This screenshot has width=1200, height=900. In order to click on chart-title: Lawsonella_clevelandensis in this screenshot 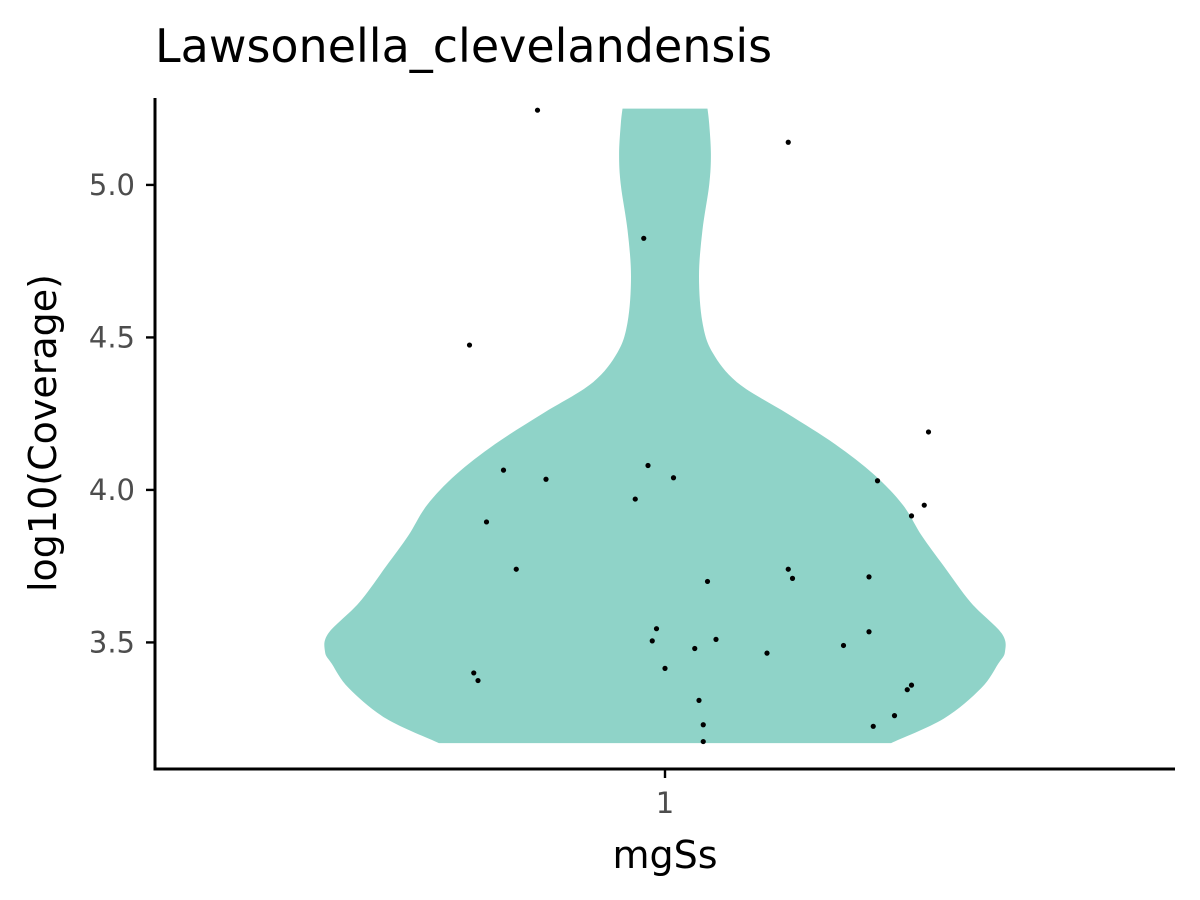, I will do `click(463, 46)`.